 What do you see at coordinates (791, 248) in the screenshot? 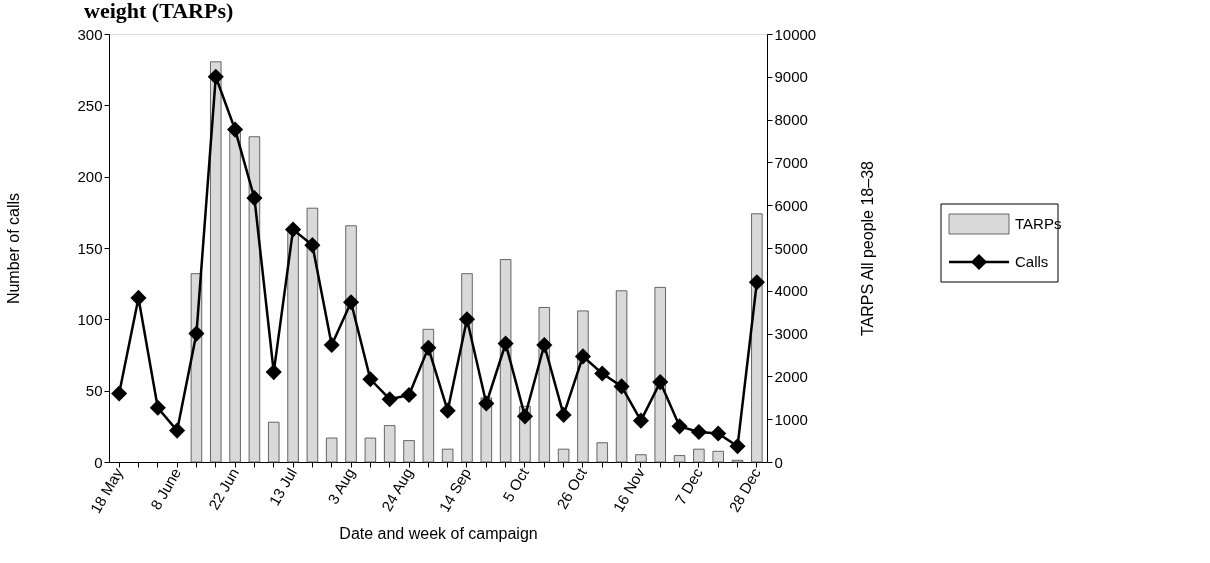
I see `y2-tick-label: 5000` at bounding box center [791, 248].